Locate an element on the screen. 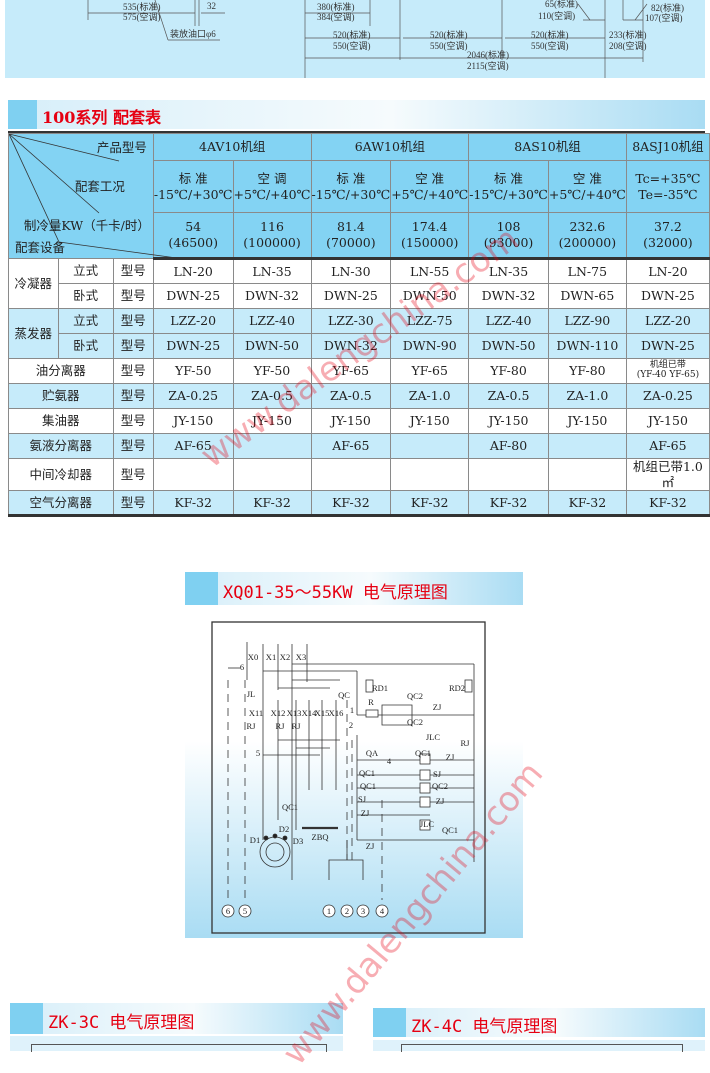 The image size is (710, 1073). table-row: 氨液分离器 型号 AF-65 AF-65 AF-80 AF-65 is located at coordinates (359, 446).